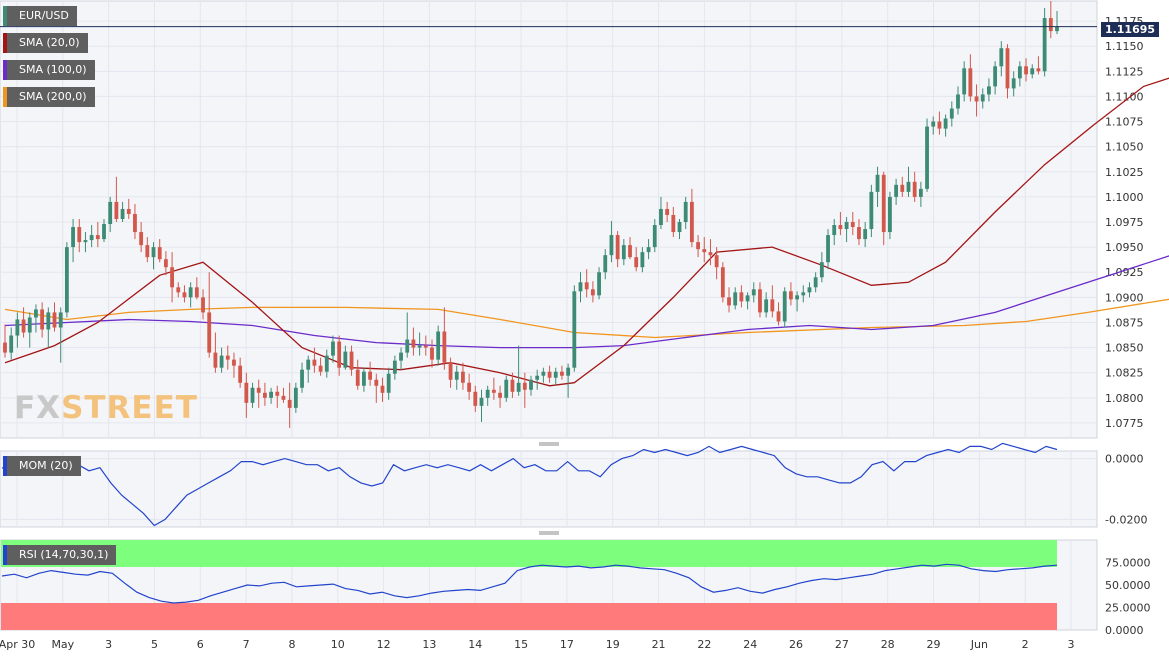 This screenshot has height=656, width=1169. I want to click on rsi-tick-label-1: 50.0000, so click(1128, 585).